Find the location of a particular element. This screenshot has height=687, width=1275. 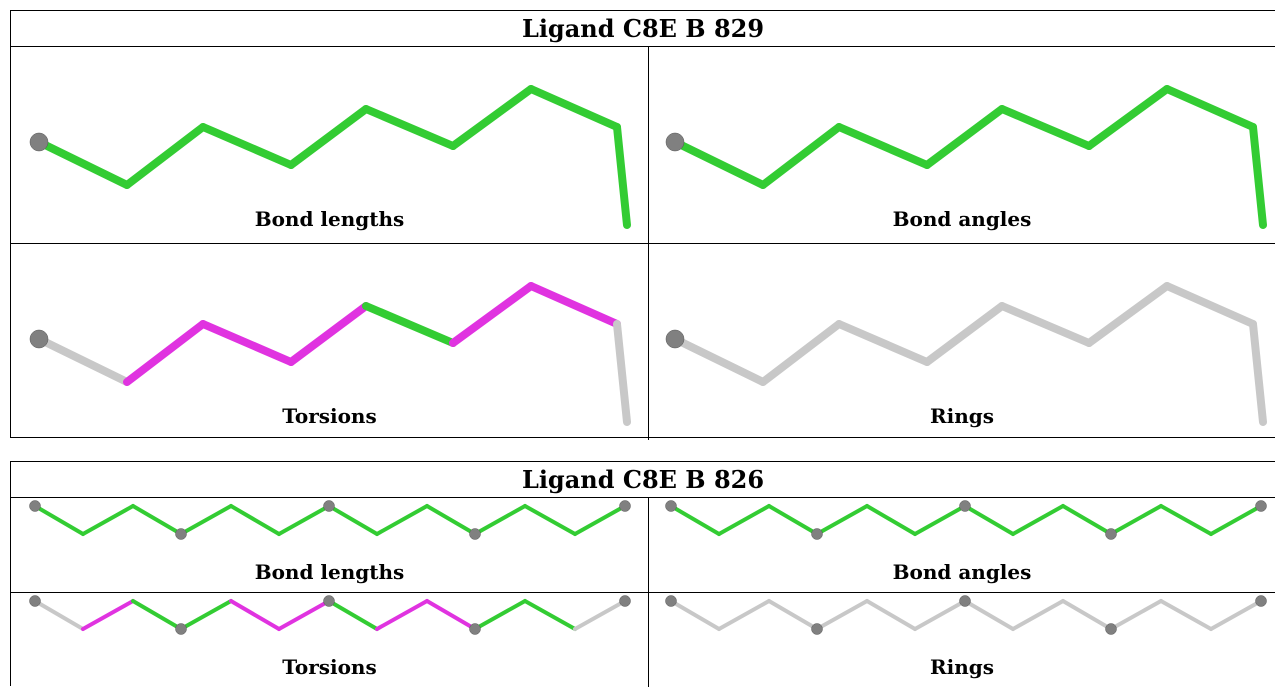

table-title: Ligand C8E B 826 is located at coordinates (643, 480).